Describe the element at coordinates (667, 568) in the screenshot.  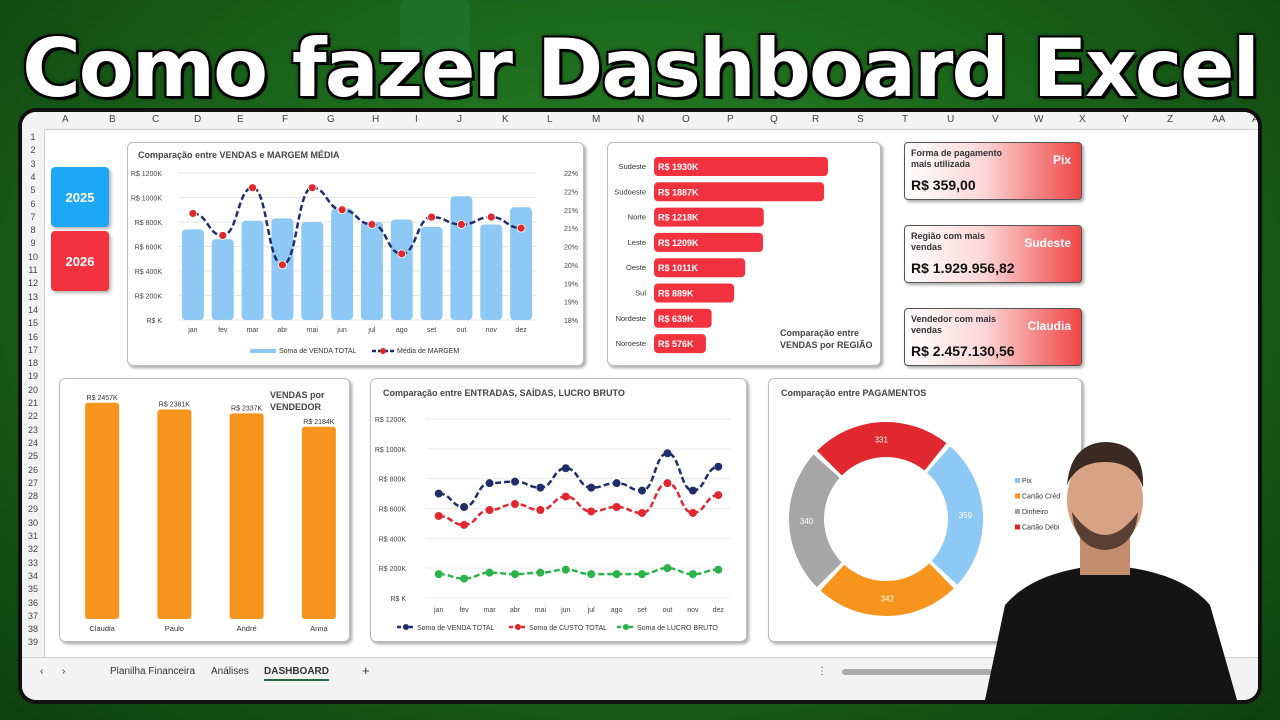
I see `series-point` at that location.